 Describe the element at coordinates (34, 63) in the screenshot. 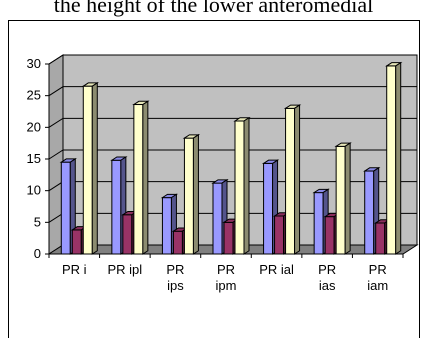

I see `y-tick-label: 30` at that location.